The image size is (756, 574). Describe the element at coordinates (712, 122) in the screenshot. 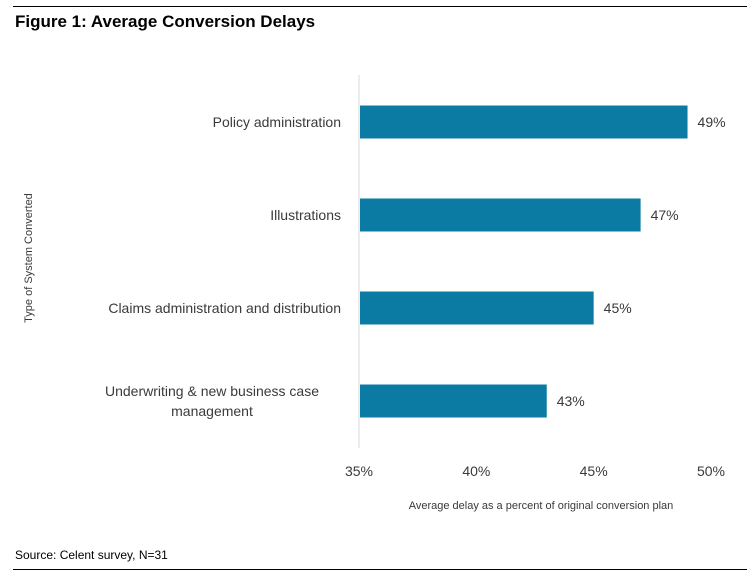

I see `value-label-1: 49%` at that location.